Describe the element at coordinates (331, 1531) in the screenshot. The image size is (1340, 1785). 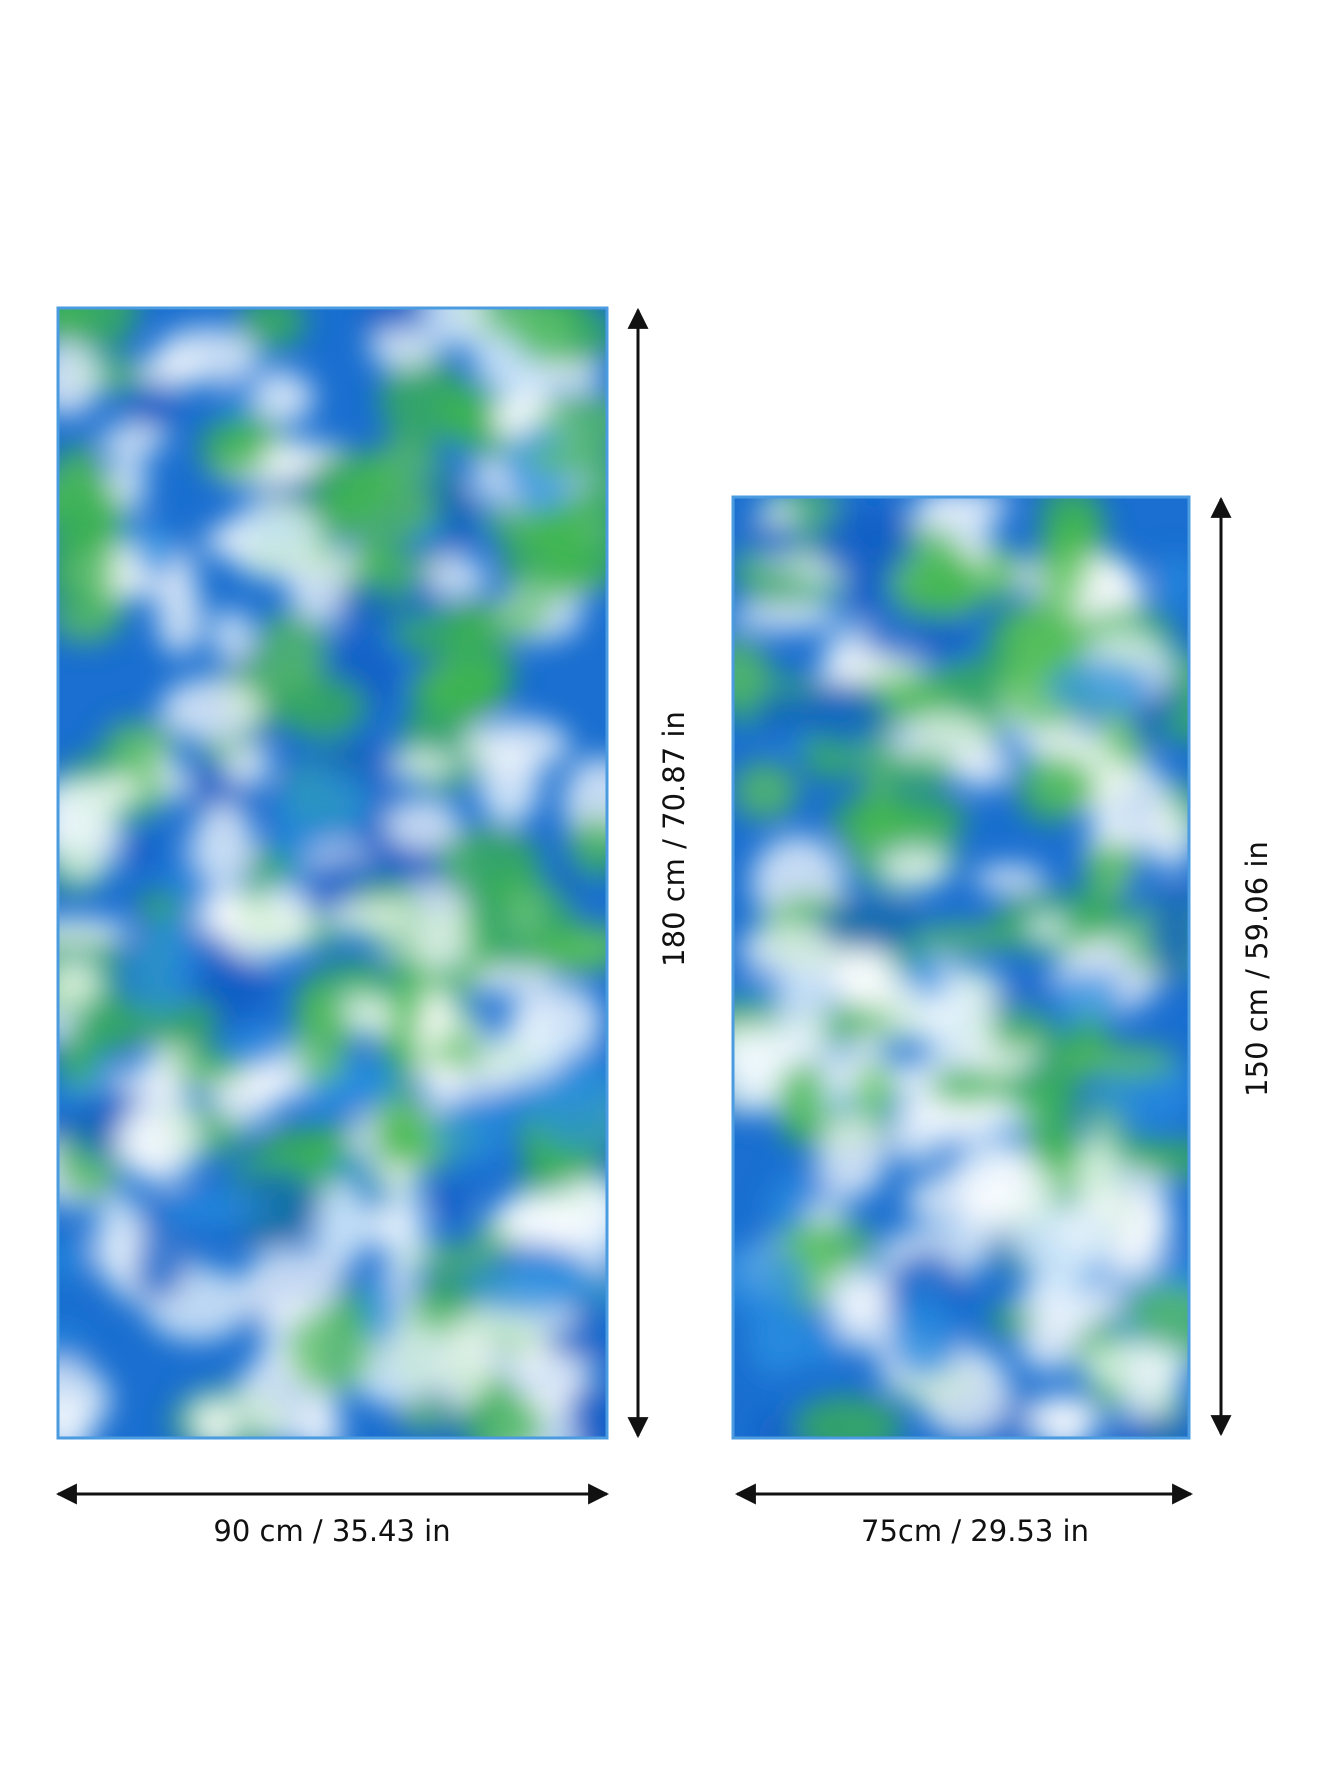
I see `width-label: 90 cm / 35.43 in` at that location.